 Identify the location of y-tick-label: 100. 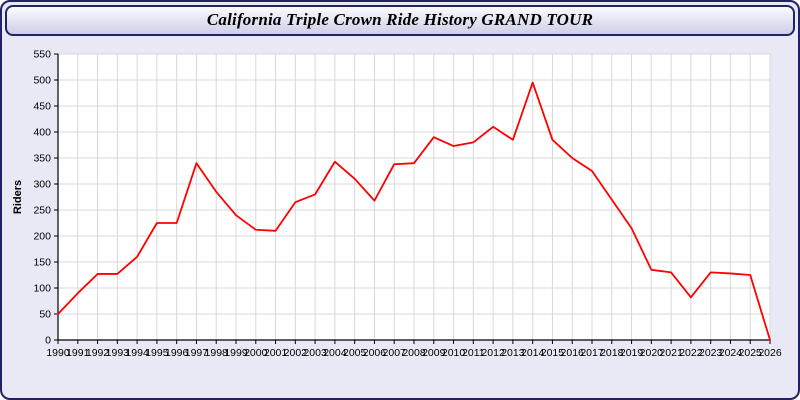
(42, 289).